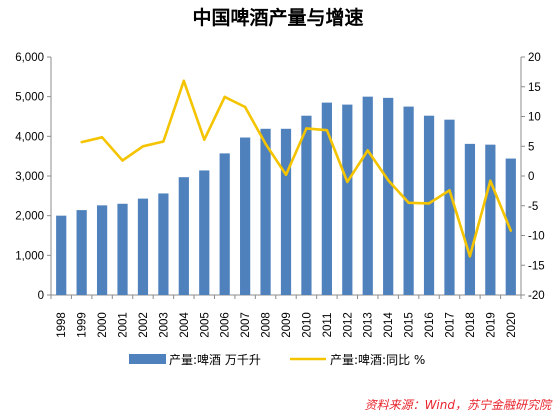 Image resolution: width=557 pixels, height=415 pixels. I want to click on bar-2009, so click(286, 211).